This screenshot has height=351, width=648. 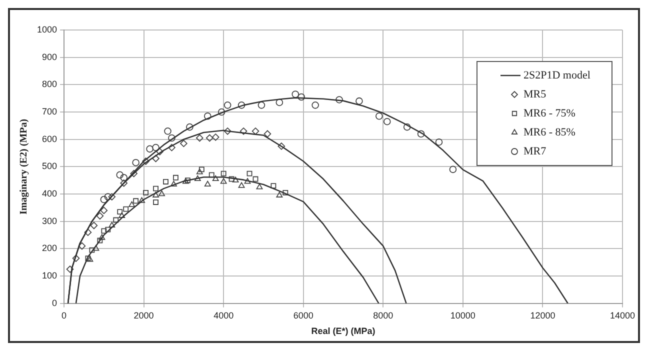 I want to click on y-tick-label: 0, so click(x=55, y=303).